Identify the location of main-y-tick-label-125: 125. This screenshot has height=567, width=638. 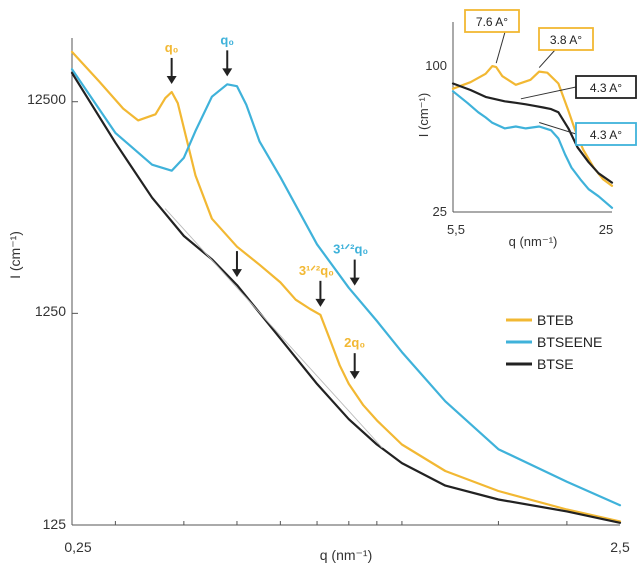
(55, 524).